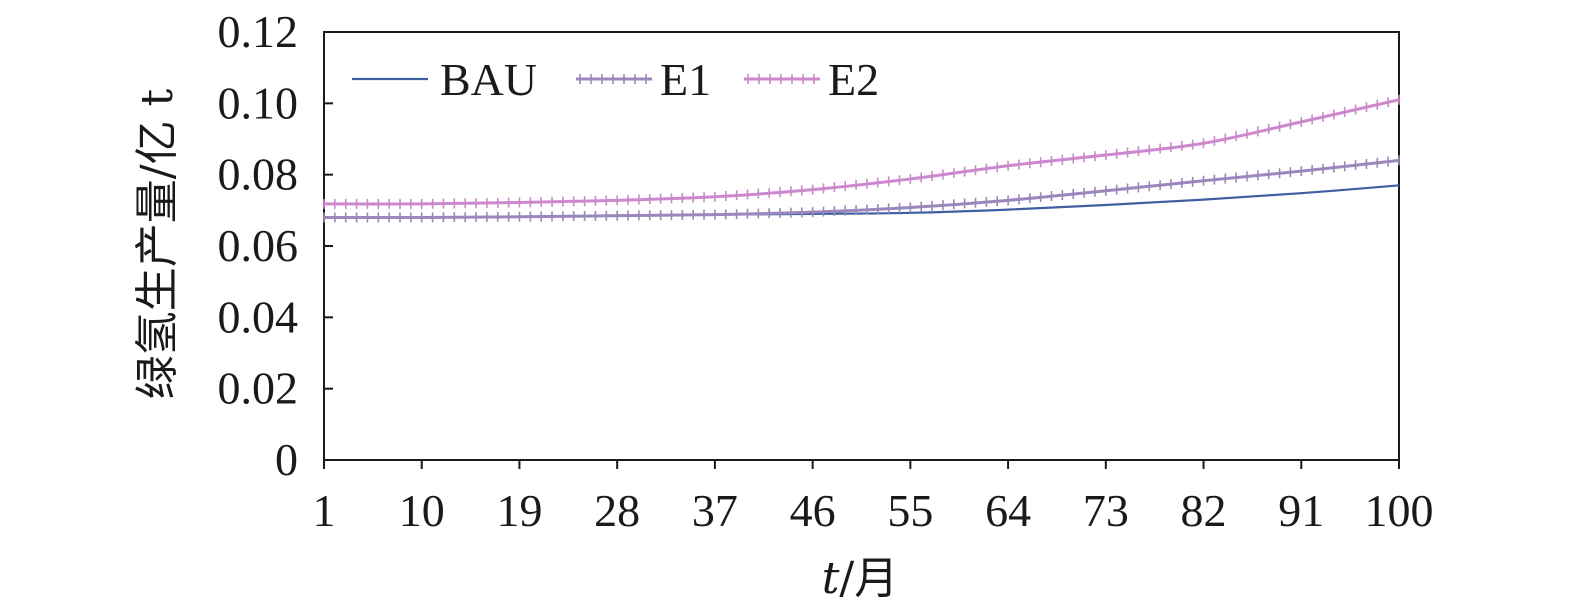 The image size is (1575, 615). I want to click on y-axis-title: 绿氢生产量/亿 t, so click(157, 243).